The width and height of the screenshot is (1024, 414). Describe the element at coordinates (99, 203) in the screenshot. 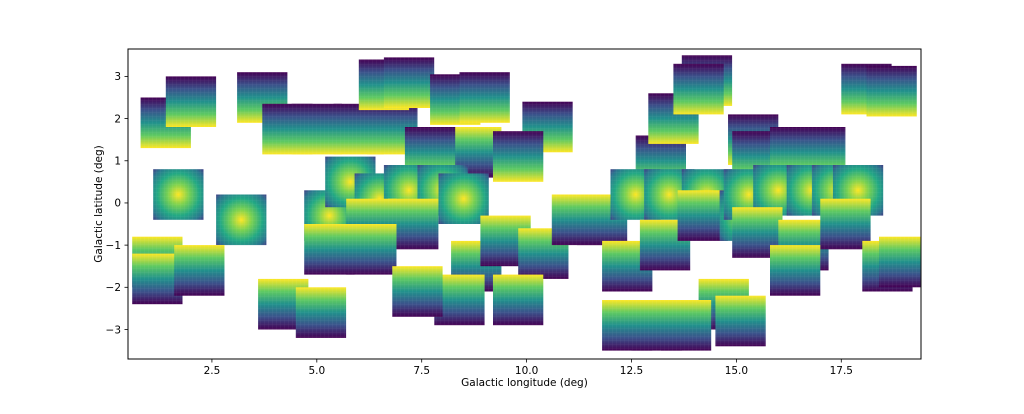

I see `y-axis-label: Galactic latitude (deg)` at that location.